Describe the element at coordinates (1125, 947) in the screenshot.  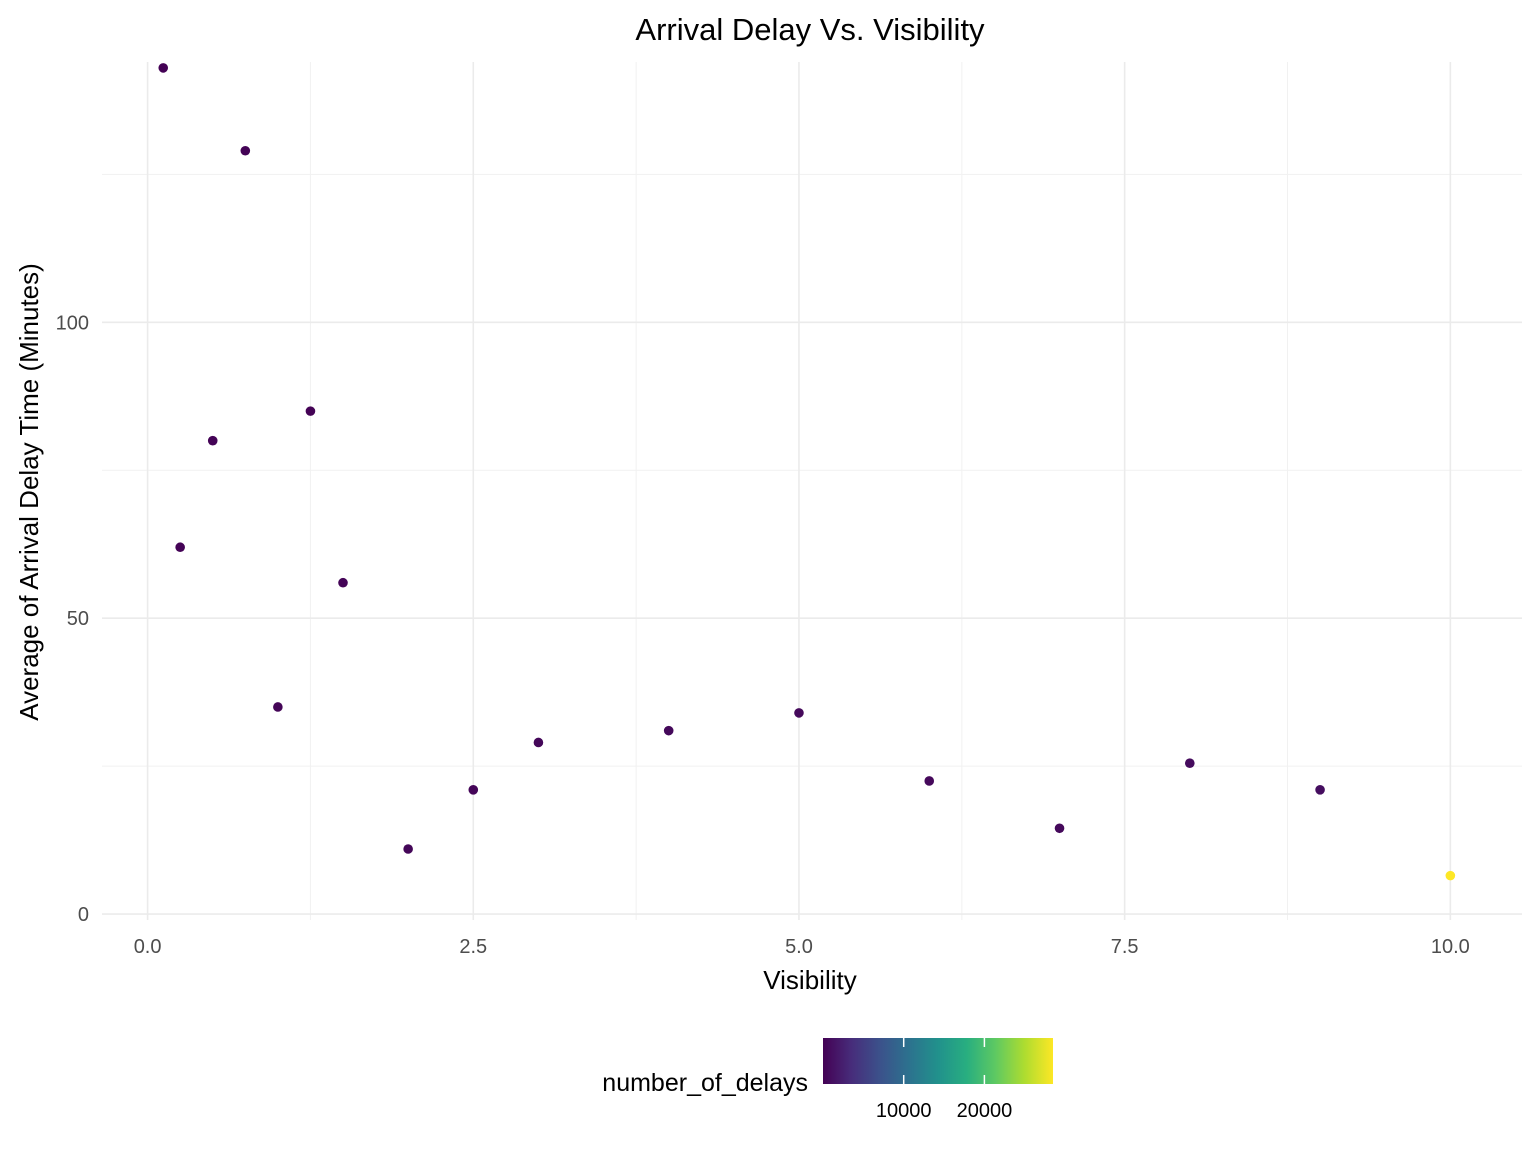
I see `x-tick-label: 7.5` at that location.